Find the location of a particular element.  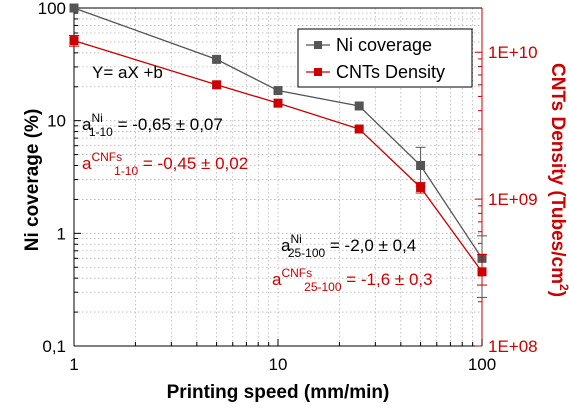

y-left-tick-label: 1 is located at coordinates (61, 233).